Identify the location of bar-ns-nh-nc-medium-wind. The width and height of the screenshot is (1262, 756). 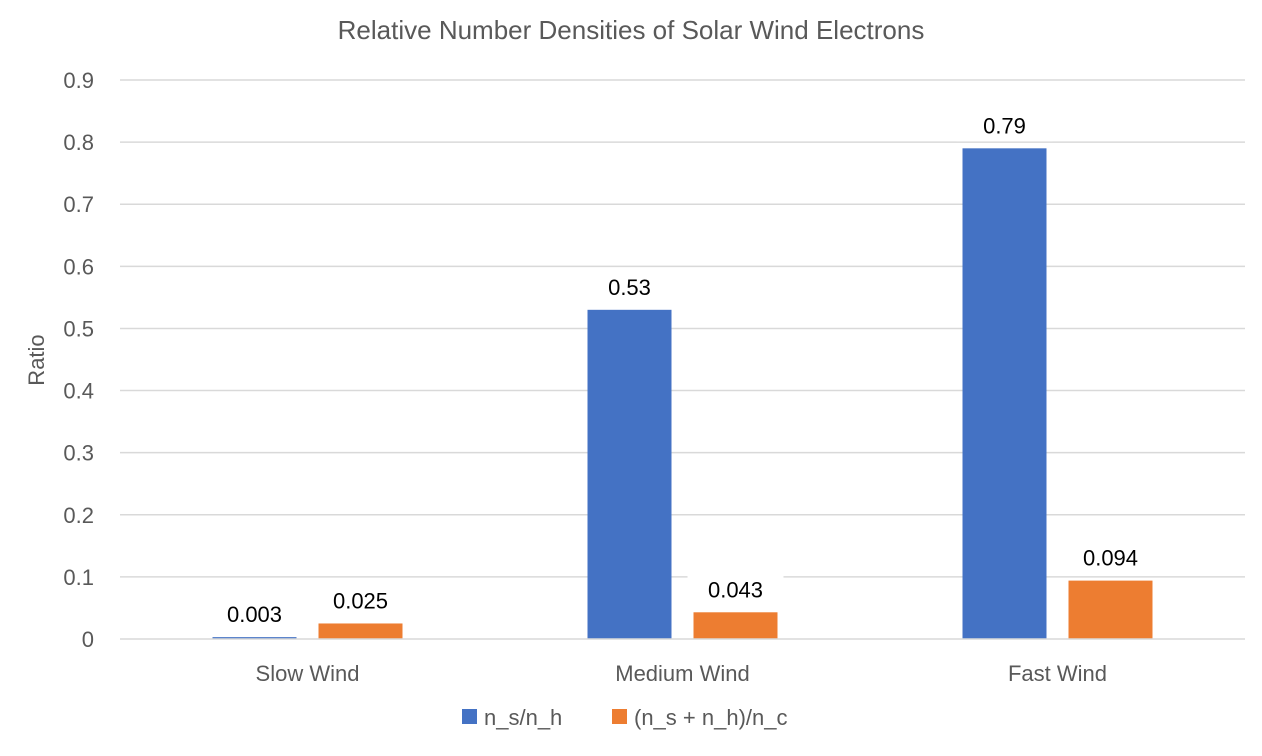
(735, 625).